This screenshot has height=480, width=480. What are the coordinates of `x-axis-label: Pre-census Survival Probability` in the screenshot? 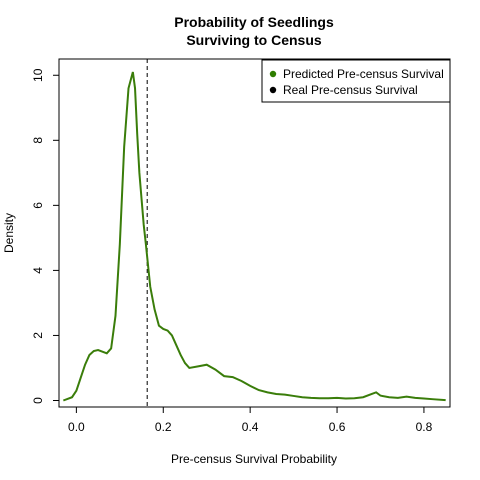 It's located at (254, 459).